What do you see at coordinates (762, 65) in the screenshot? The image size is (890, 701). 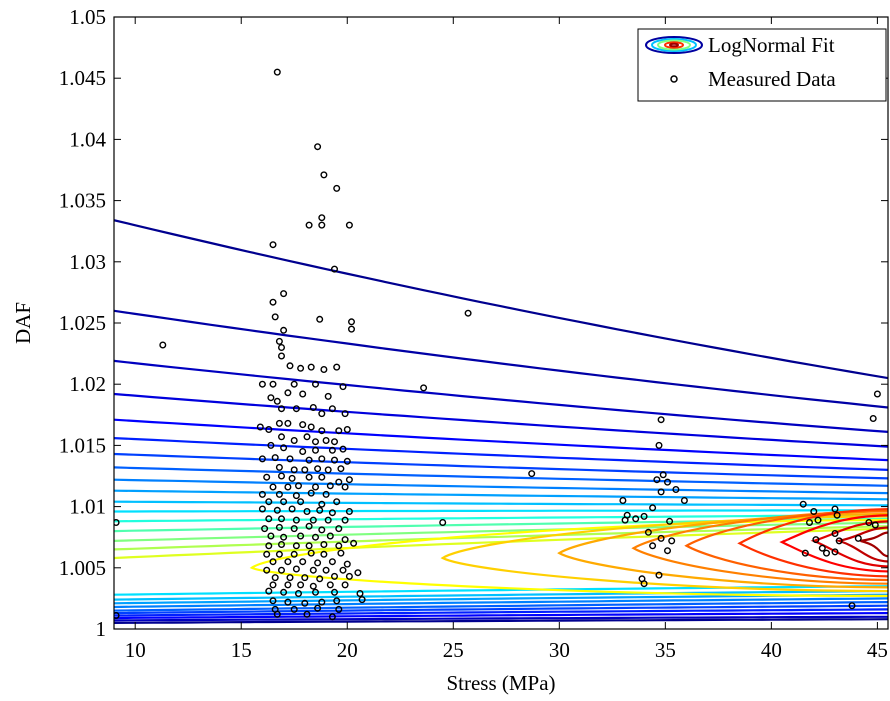 I see `legend: LogNormal Fit Measured Data` at bounding box center [762, 65].